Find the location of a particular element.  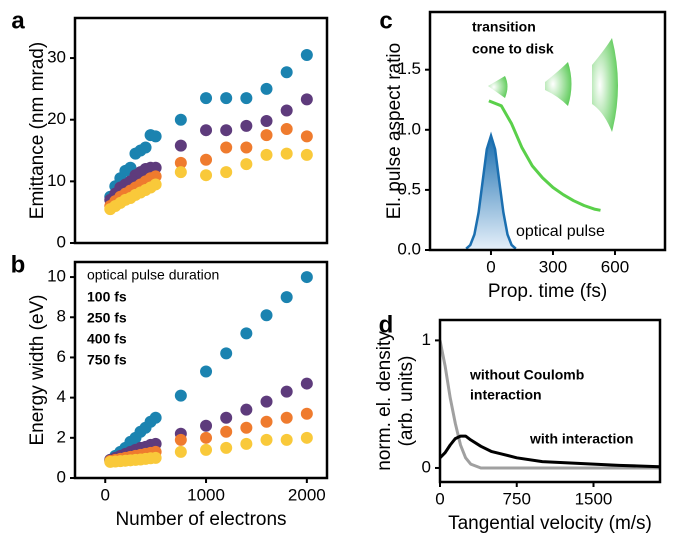

y-tick-label: 30 is located at coordinates (56, 57).